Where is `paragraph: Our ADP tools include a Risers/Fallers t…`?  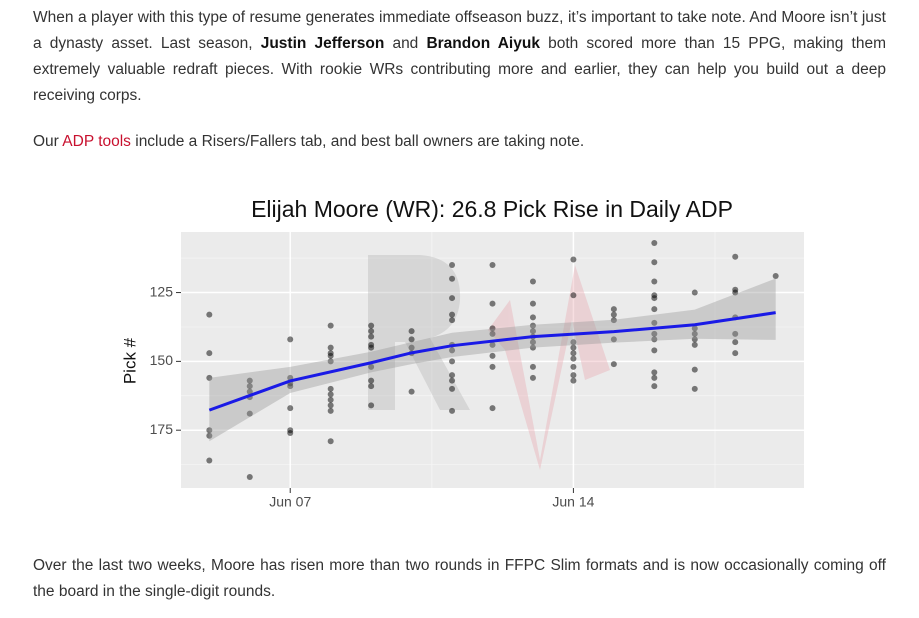 paragraph: Our ADP tools include a Risers/Fallers t… is located at coordinates (459, 142).